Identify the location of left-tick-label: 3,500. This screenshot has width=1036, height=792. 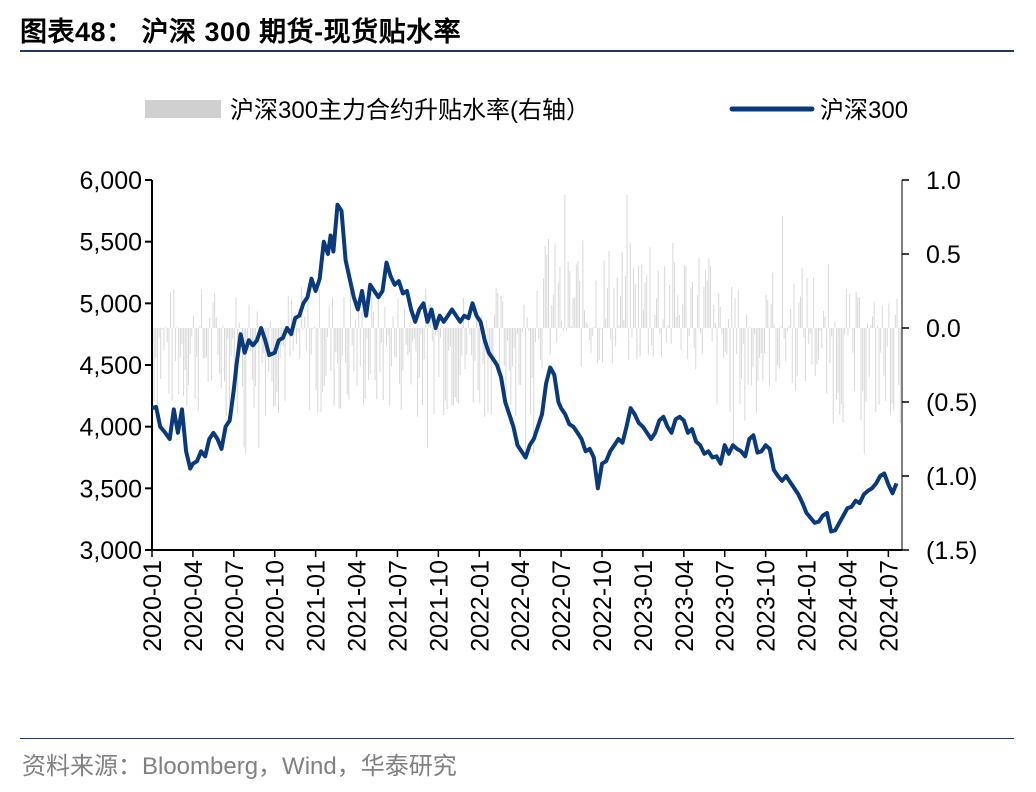
(110, 489).